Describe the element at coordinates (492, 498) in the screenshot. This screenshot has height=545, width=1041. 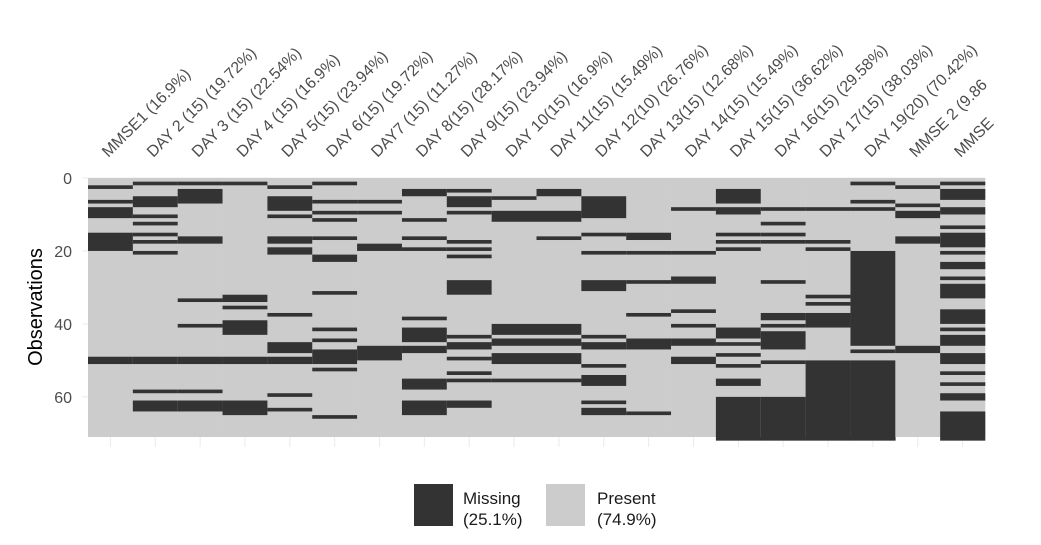
I see `legend-label-missing: Missing` at that location.